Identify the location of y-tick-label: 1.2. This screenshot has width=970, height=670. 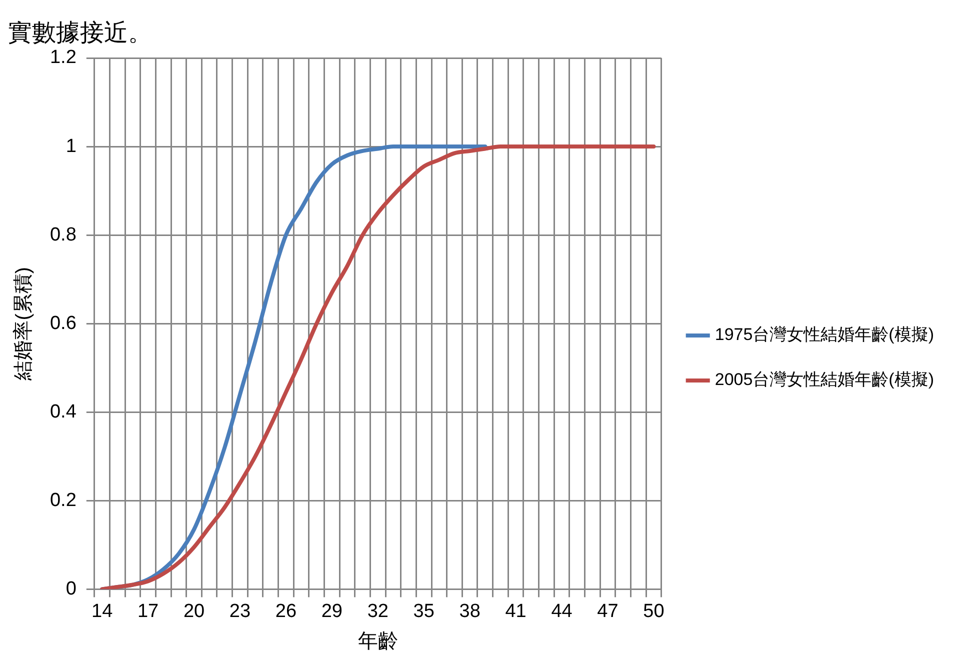
(63, 57).